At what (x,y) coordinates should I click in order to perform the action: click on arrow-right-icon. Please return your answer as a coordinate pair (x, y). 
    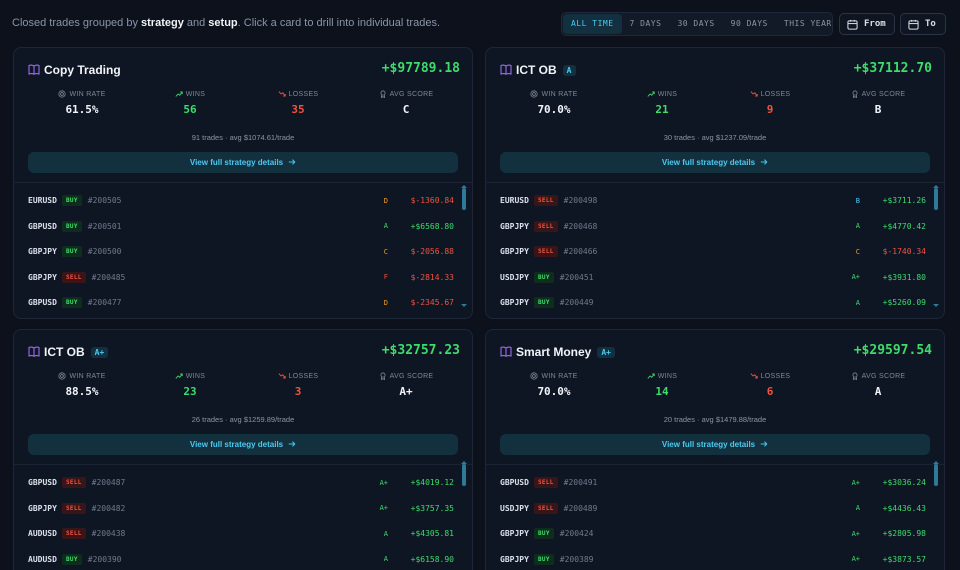
    Looking at the image, I should click on (764, 162).